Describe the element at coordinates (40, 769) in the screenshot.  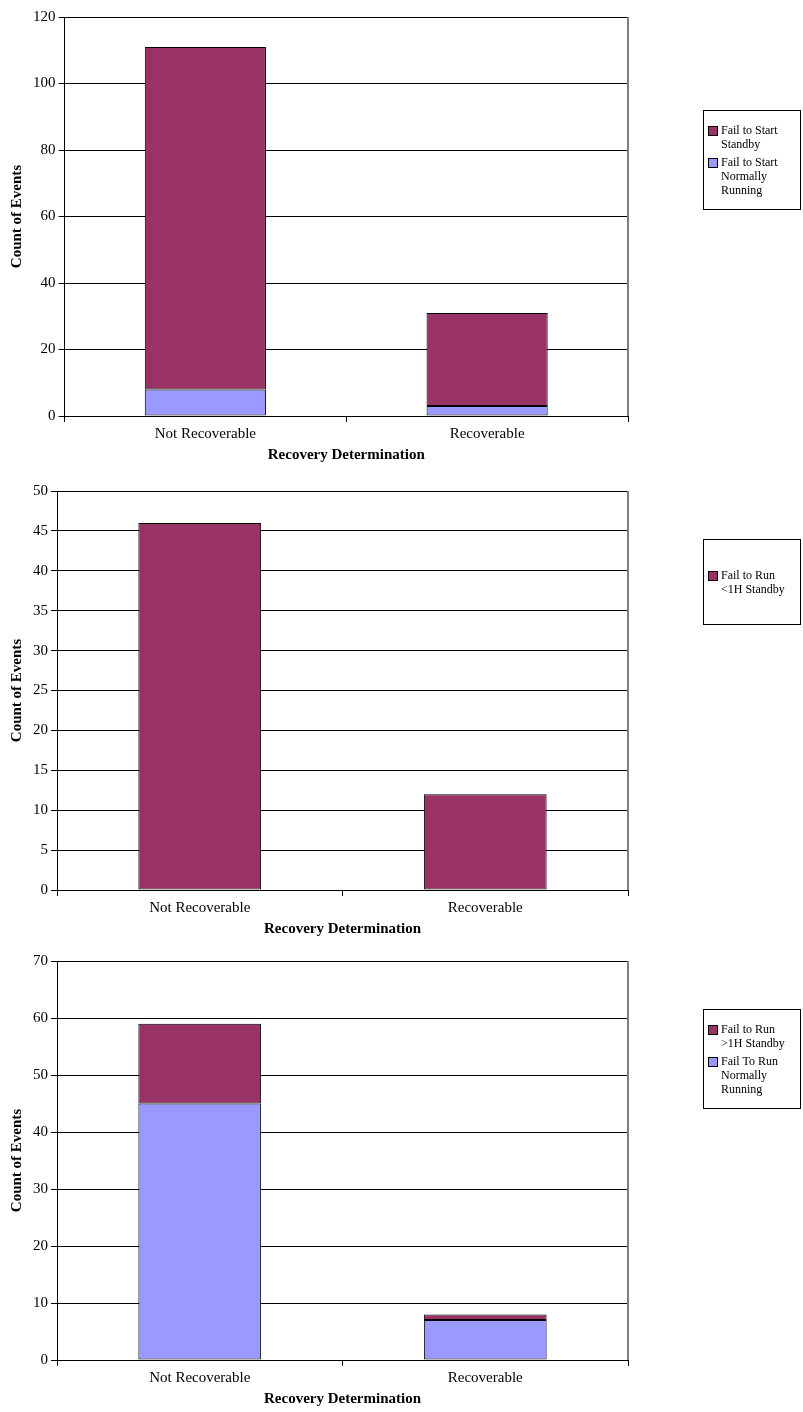
I see `y-tick-label: 15` at that location.